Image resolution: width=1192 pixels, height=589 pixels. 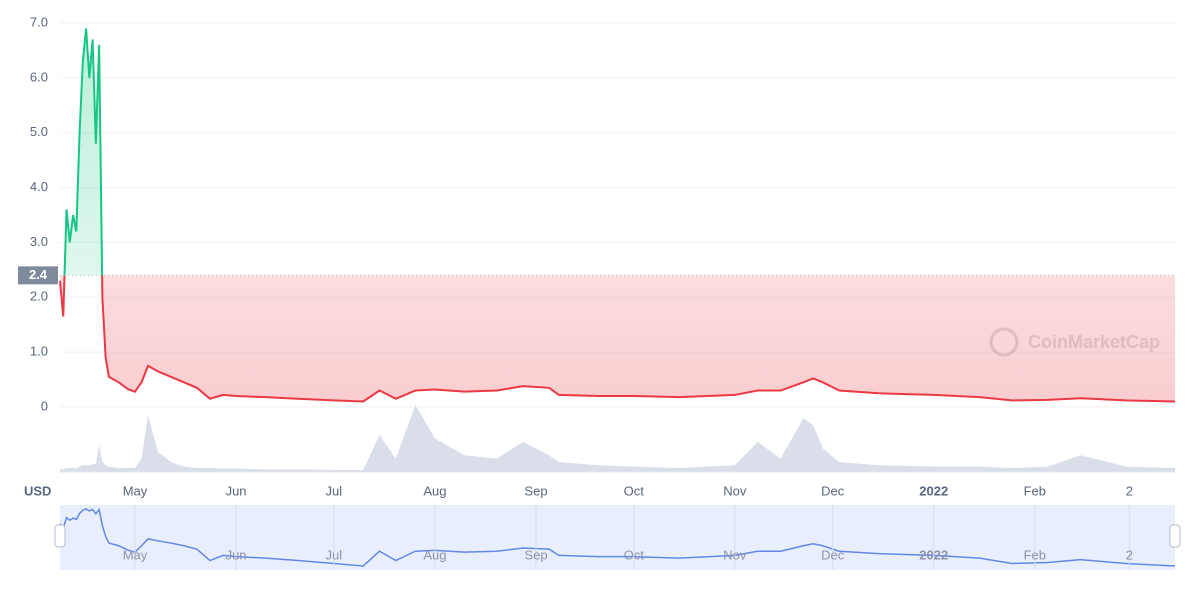 I want to click on navigator-tick-label: Dec, so click(x=833, y=554).